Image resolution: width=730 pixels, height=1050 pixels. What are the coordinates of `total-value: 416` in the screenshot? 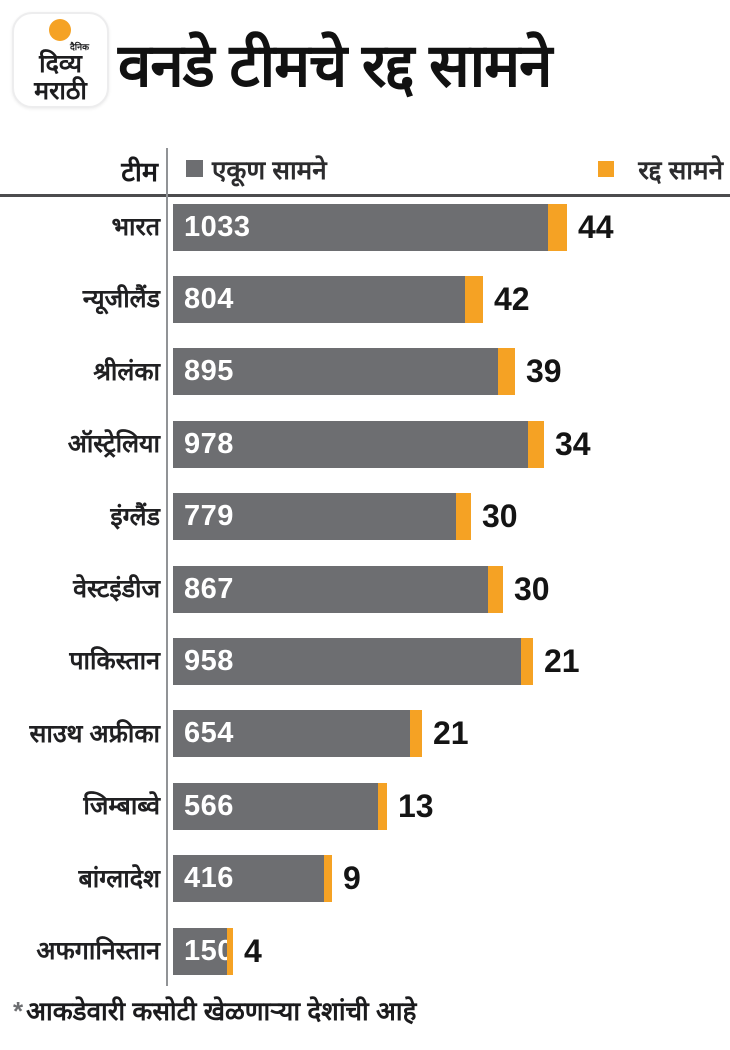 It's located at (209, 878).